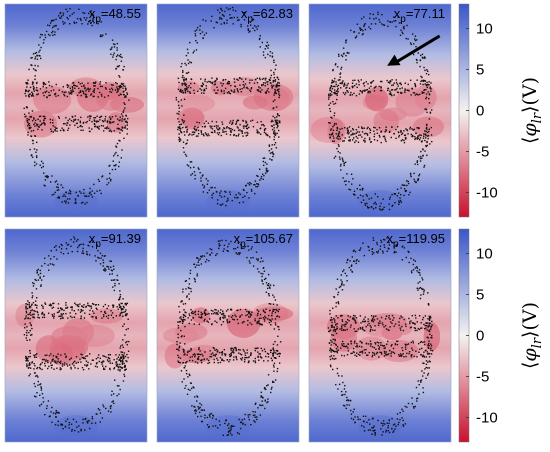 Image resolution: width=550 pixels, height=452 pixels. What do you see at coordinates (115, 15) in the screenshot?
I see `panel-label: xp=48.55` at bounding box center [115, 15].